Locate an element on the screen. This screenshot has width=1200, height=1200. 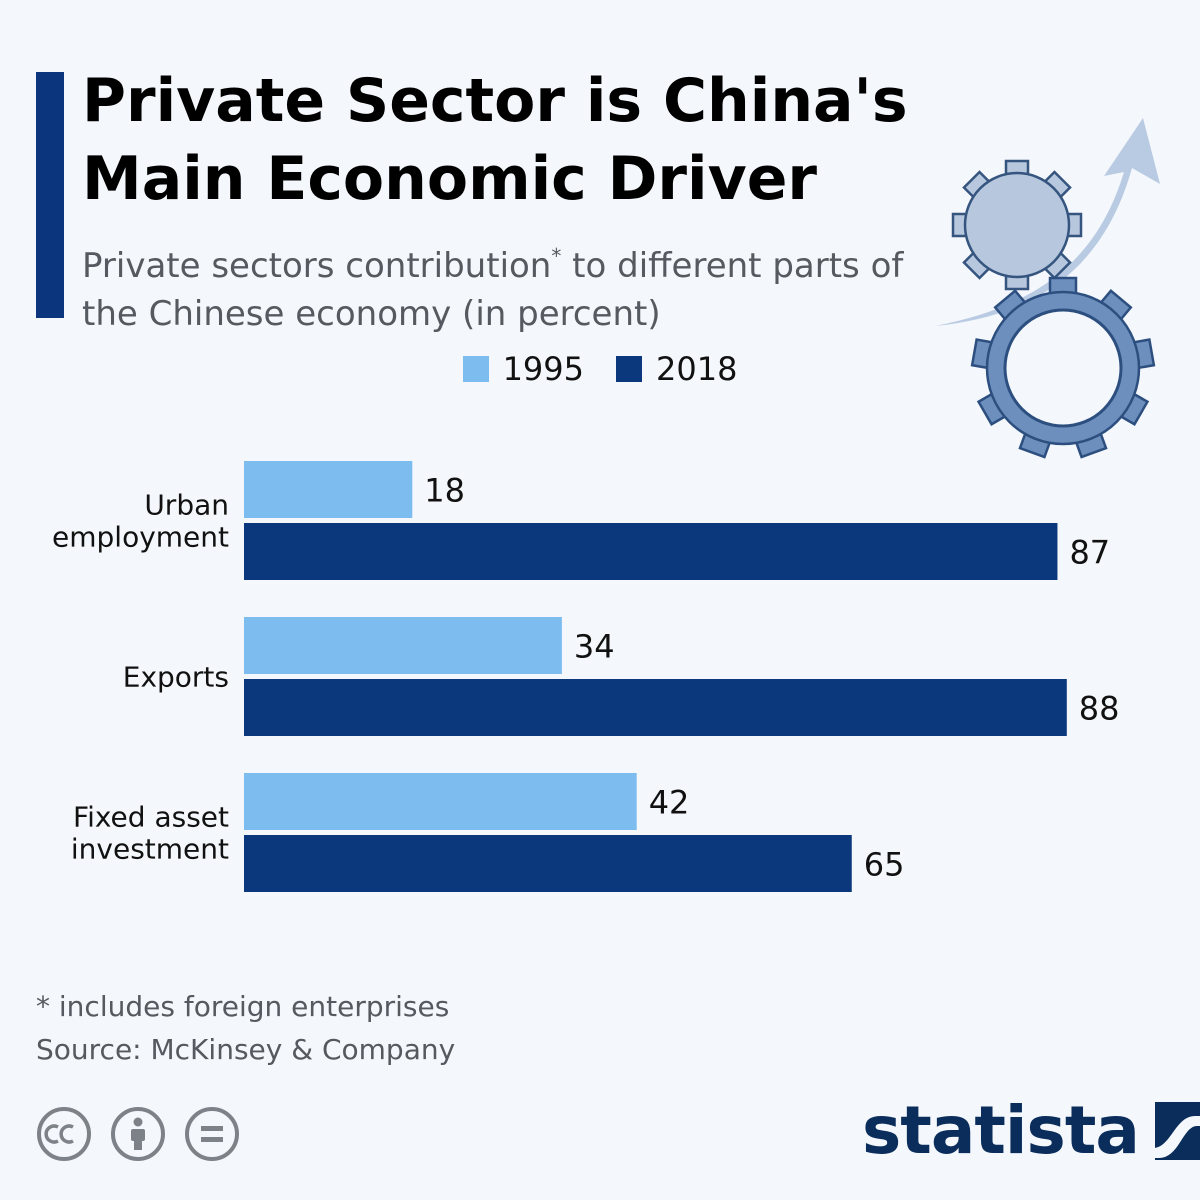
bar-group-exports: 34 88 Exports is located at coordinates (621, 676).